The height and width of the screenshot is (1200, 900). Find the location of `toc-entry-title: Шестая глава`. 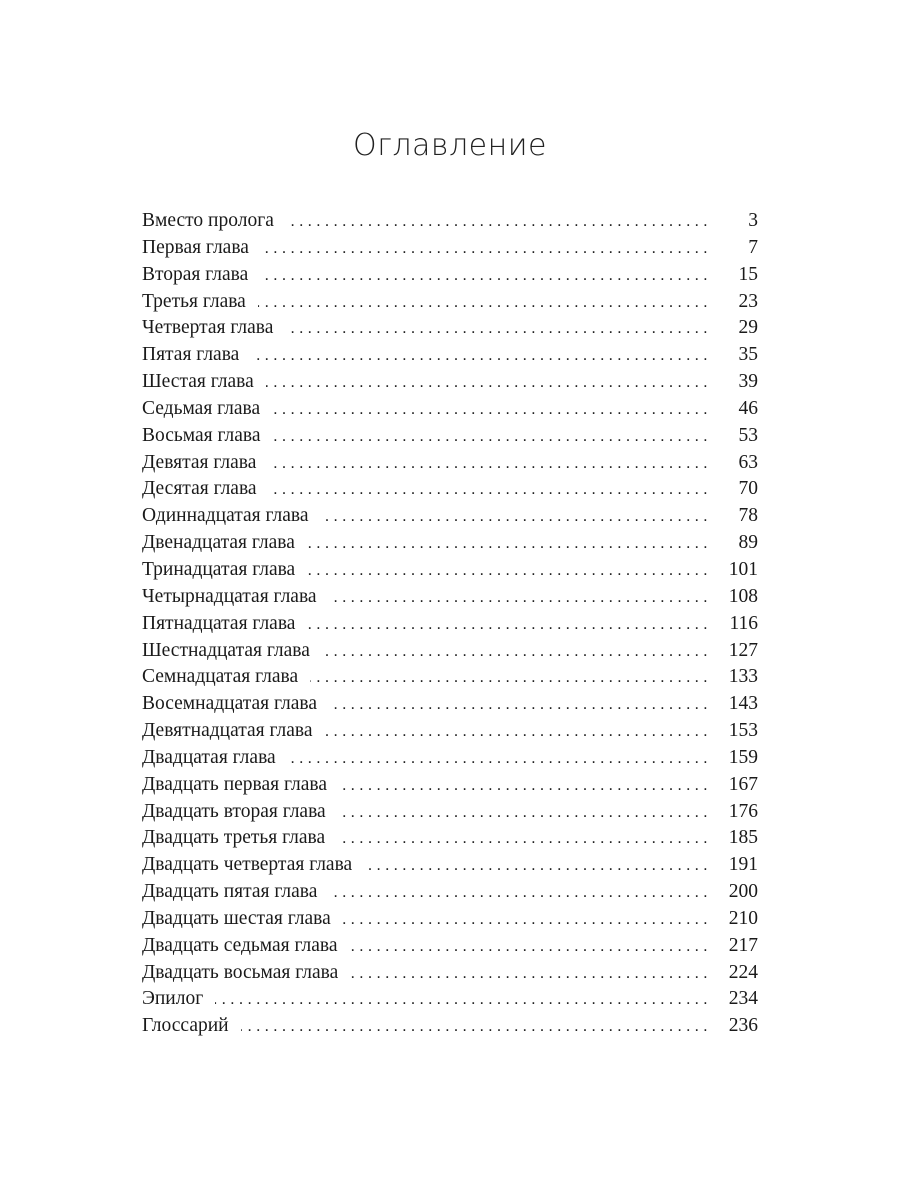

toc-entry-title: Шестая глава is located at coordinates (198, 382).